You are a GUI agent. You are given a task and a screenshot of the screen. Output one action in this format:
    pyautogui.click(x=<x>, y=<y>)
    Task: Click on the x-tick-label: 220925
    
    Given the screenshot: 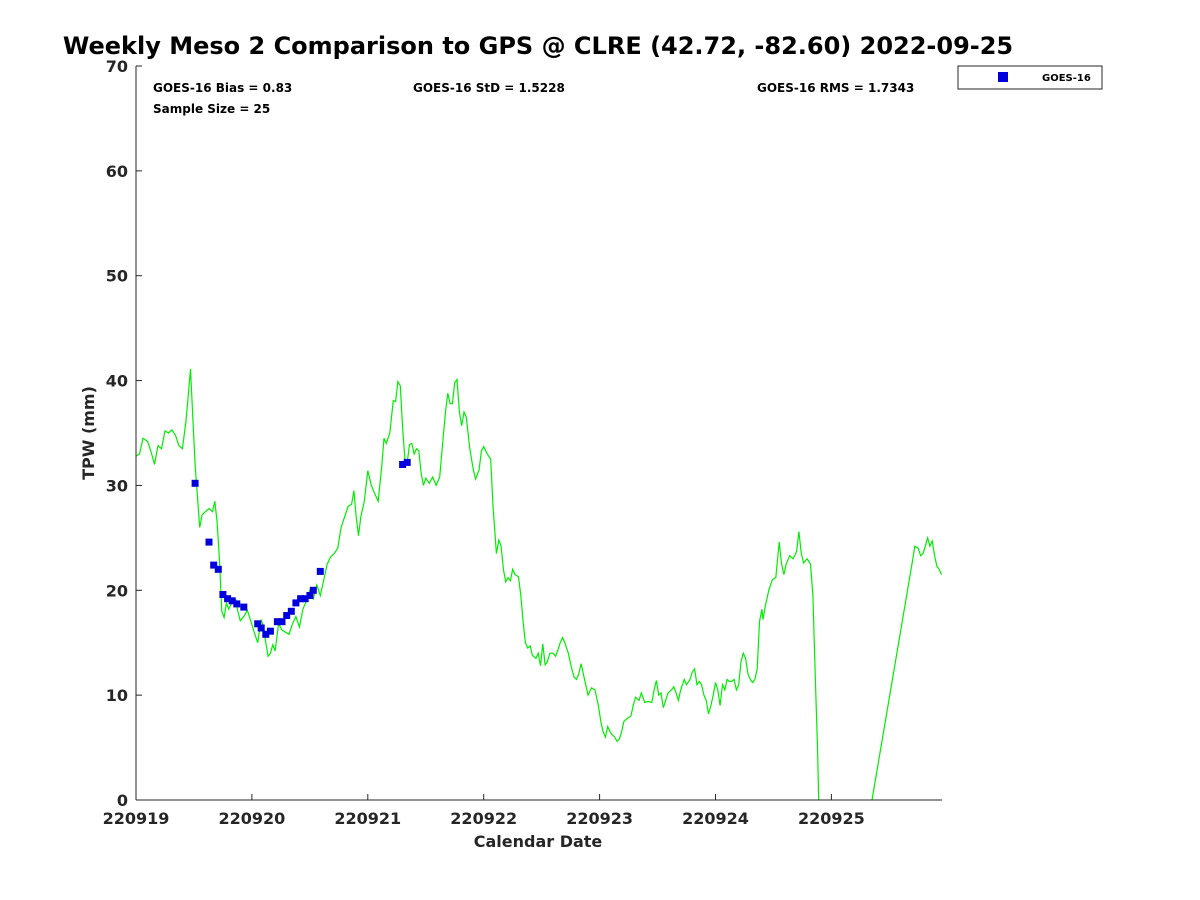 What is the action you would take?
    pyautogui.click(x=831, y=818)
    